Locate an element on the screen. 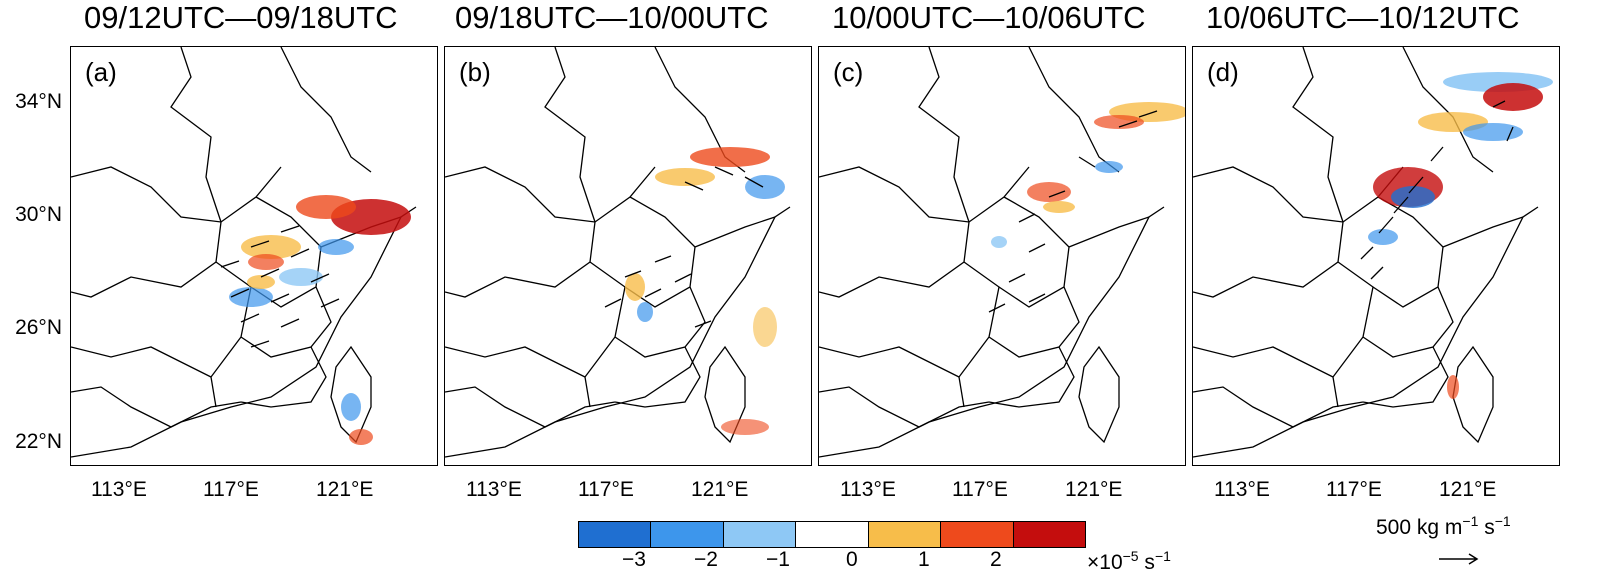 The width and height of the screenshot is (1599, 583). lon-label-d-113e: 113°E is located at coordinates (1242, 489).